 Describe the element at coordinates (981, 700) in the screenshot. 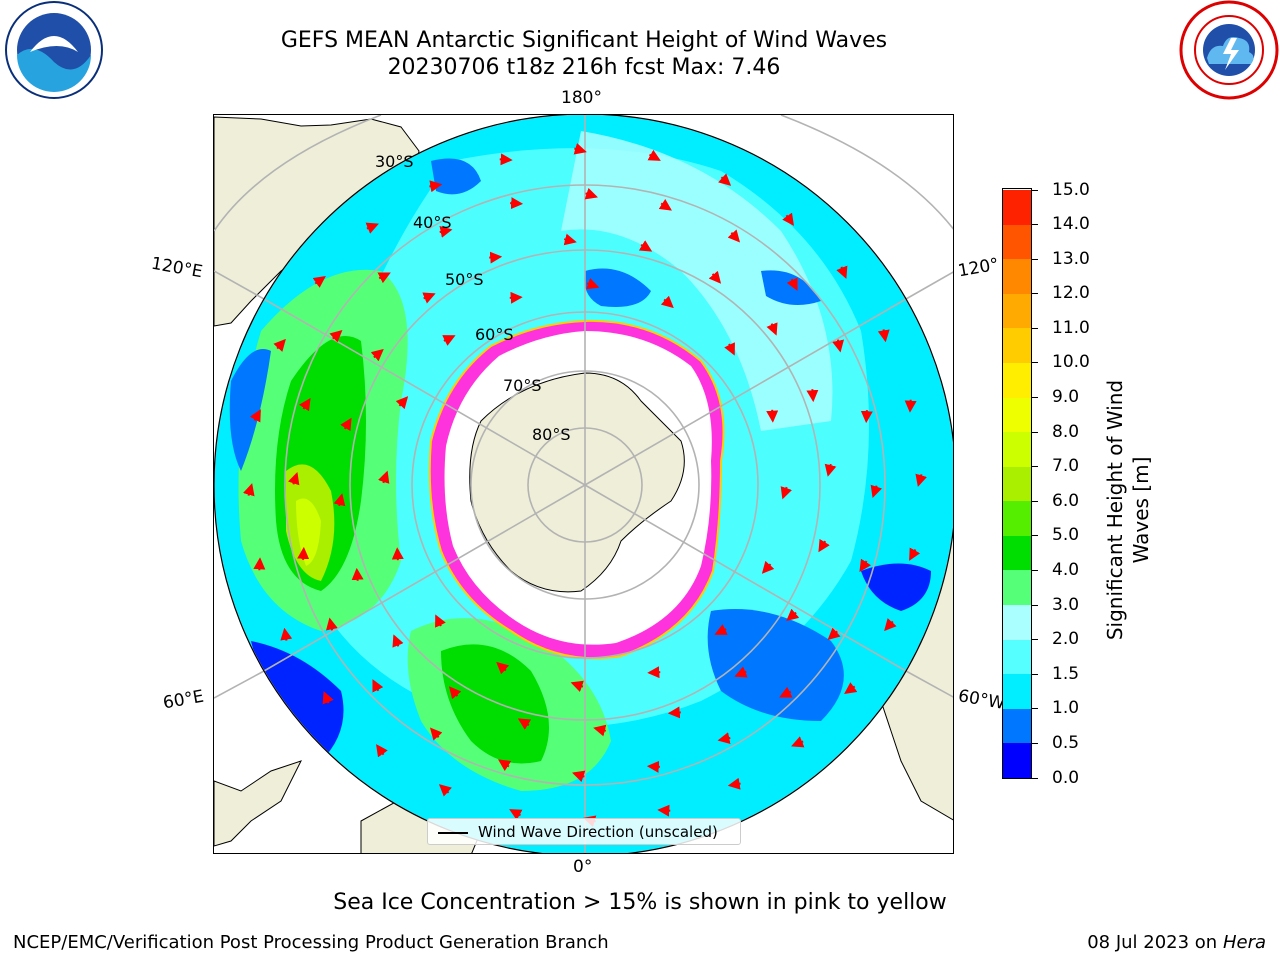

I see `lon-label-60w: 60°W` at that location.